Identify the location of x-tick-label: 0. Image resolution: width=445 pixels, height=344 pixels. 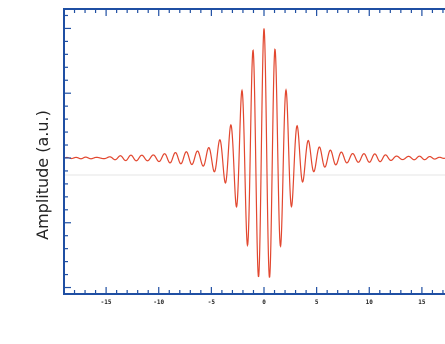
(264, 302).